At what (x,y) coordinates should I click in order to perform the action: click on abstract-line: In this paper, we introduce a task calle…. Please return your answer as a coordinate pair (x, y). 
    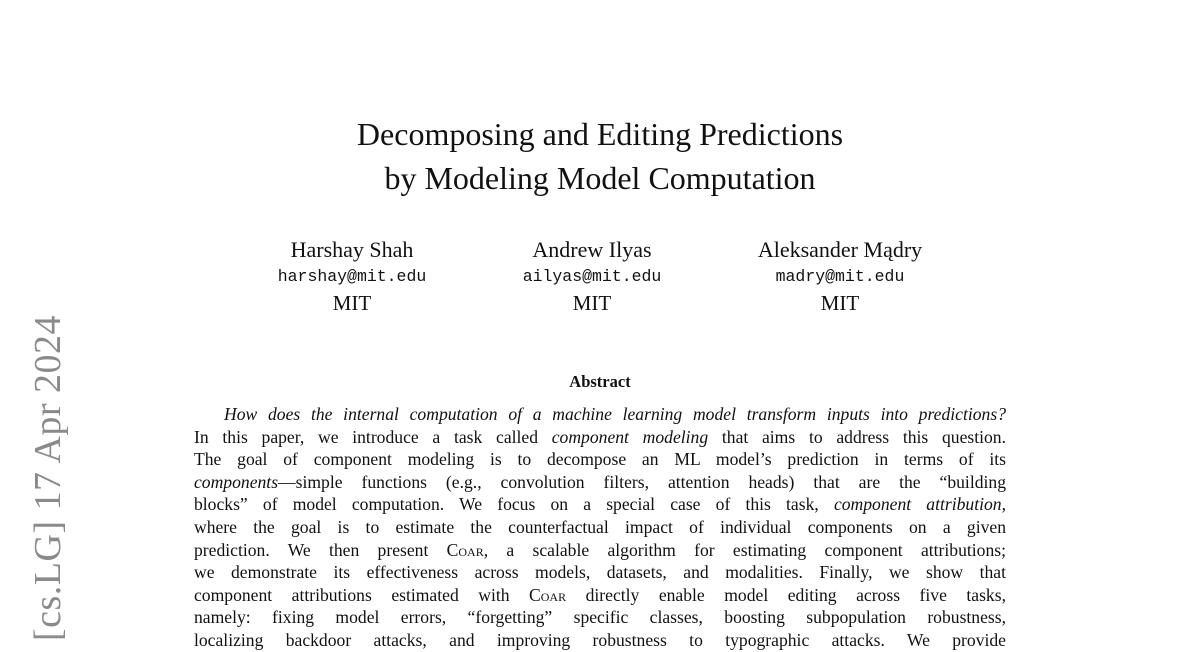
    Looking at the image, I should click on (600, 437).